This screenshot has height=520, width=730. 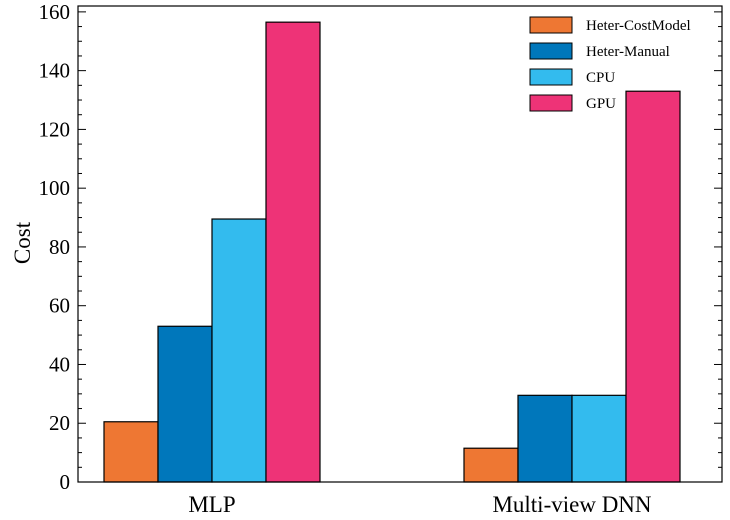 I want to click on legend-label: GPU, so click(x=601, y=104).